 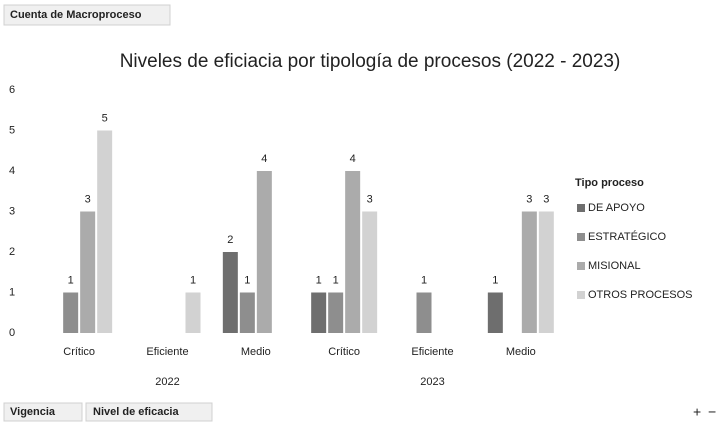 I want to click on zoom-in: +, so click(x=697, y=412).